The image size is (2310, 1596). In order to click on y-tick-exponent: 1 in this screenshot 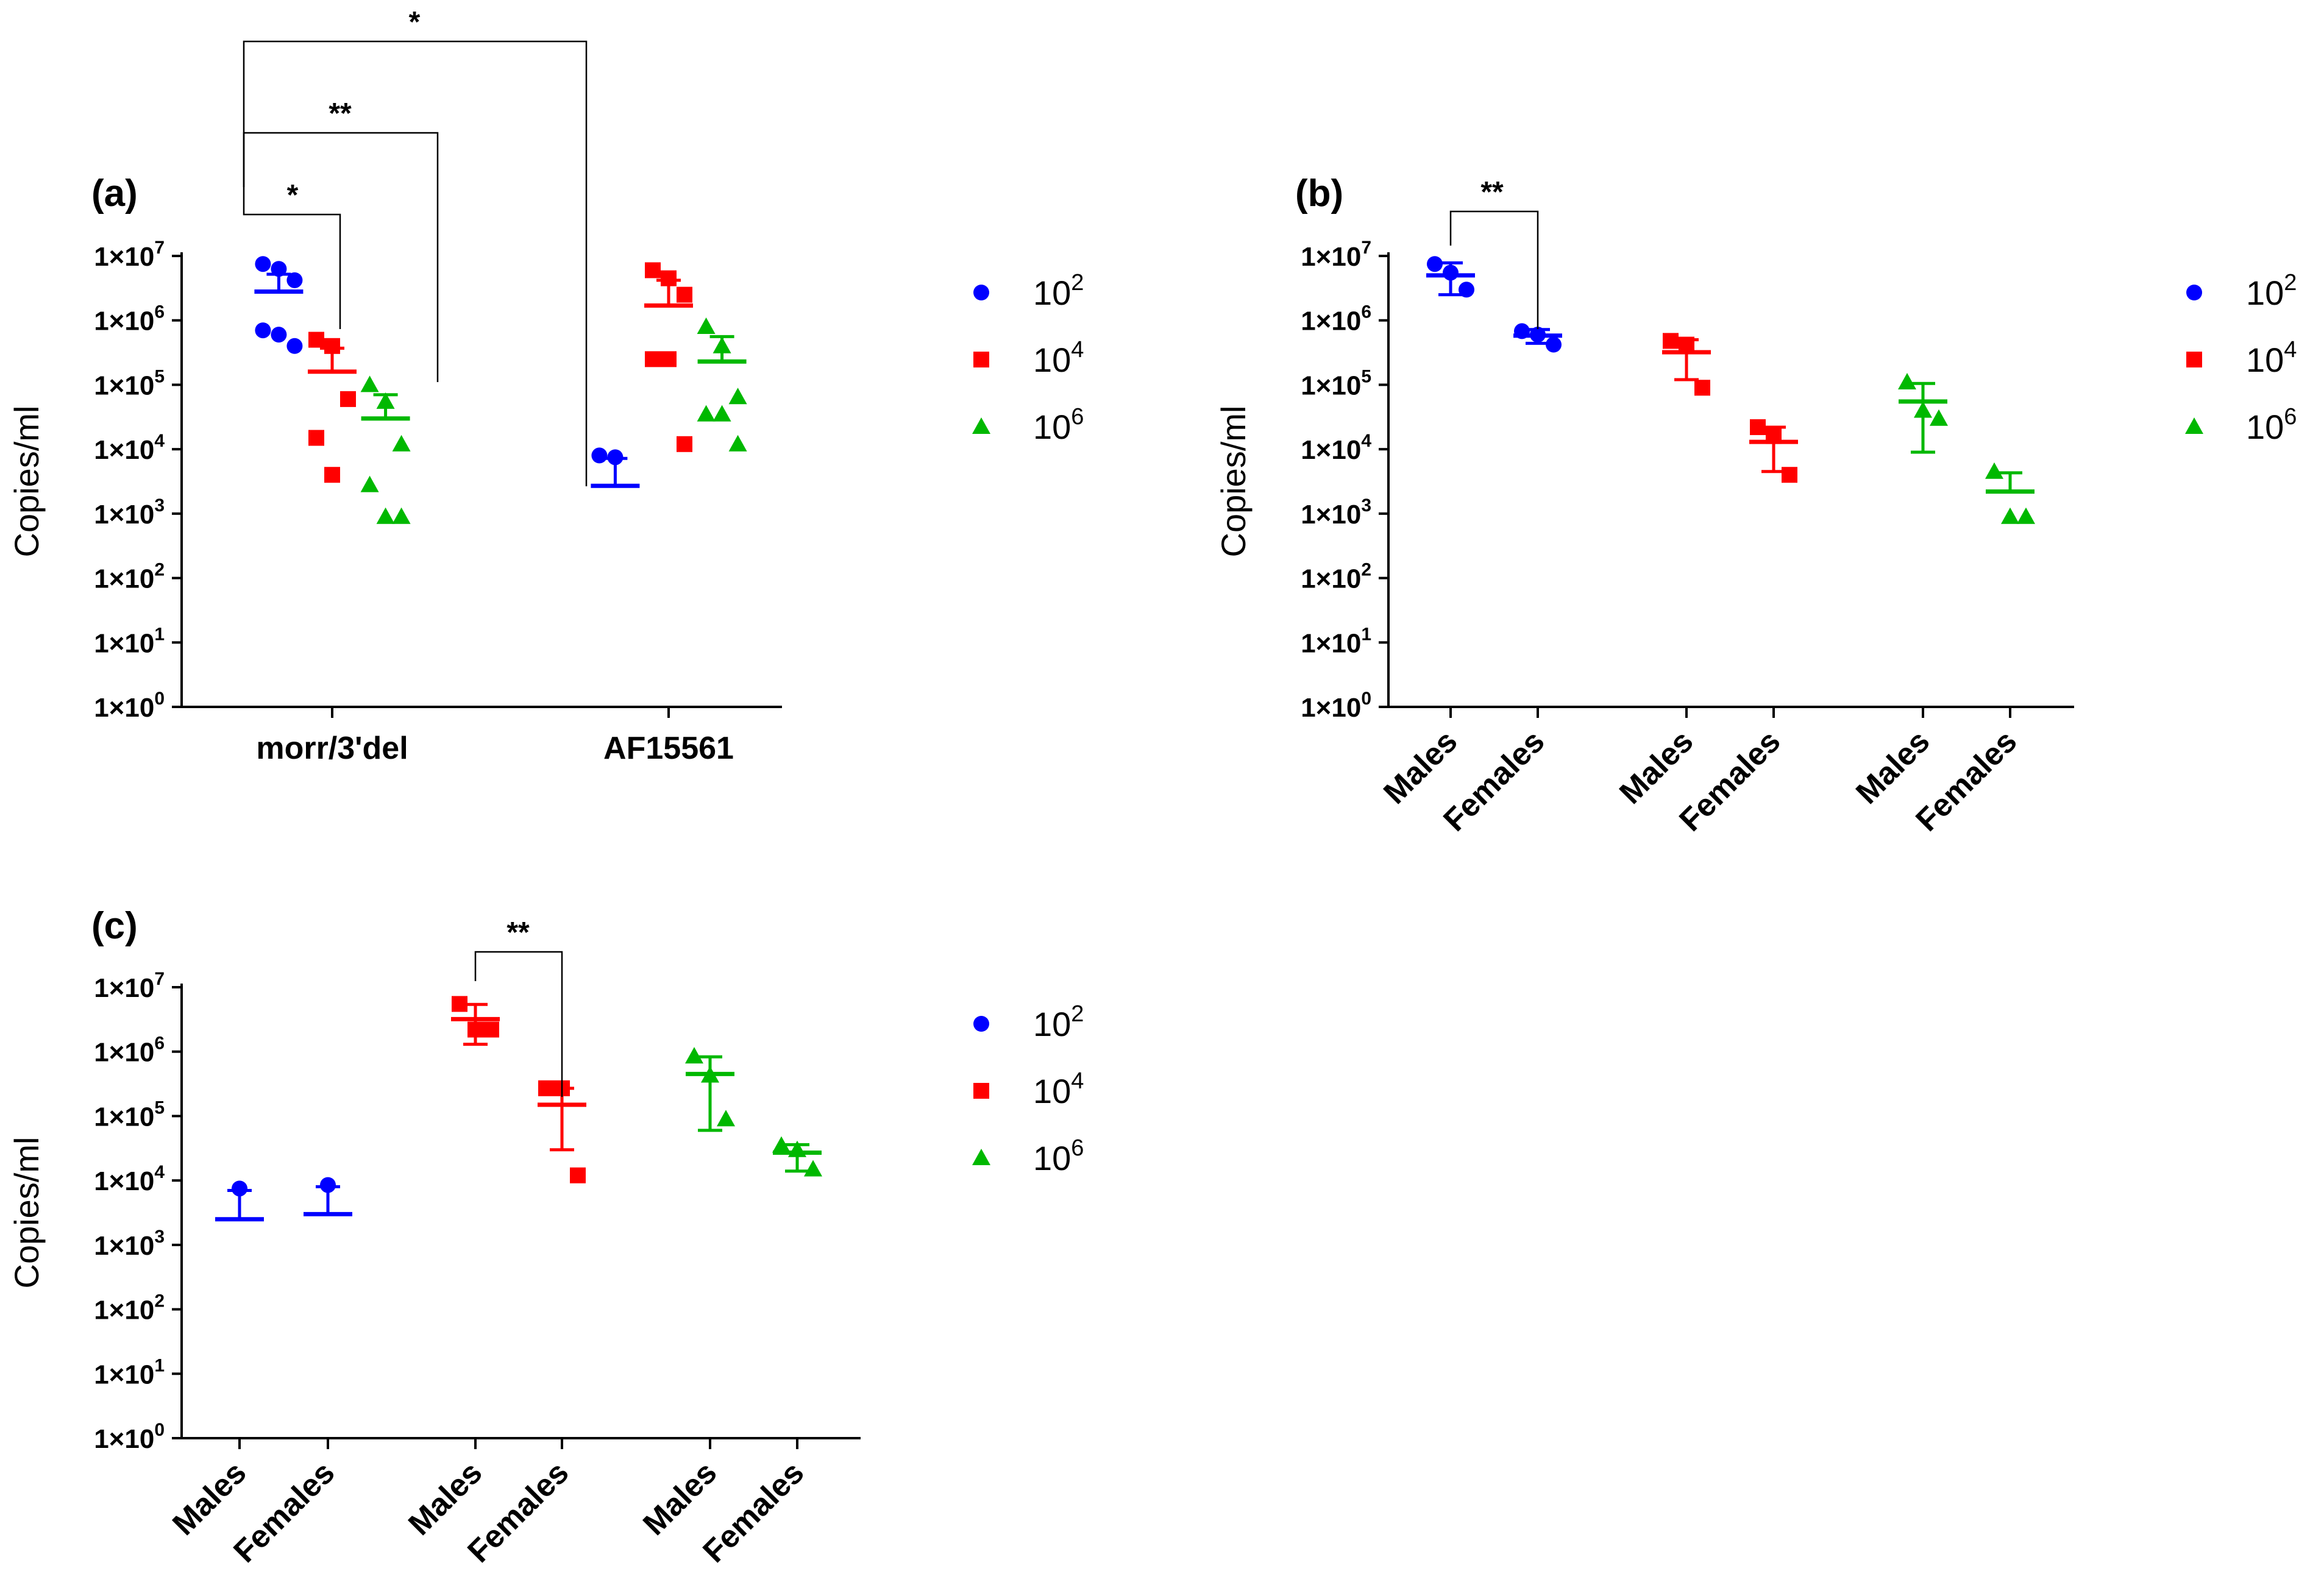, I will do `click(1366, 634)`.